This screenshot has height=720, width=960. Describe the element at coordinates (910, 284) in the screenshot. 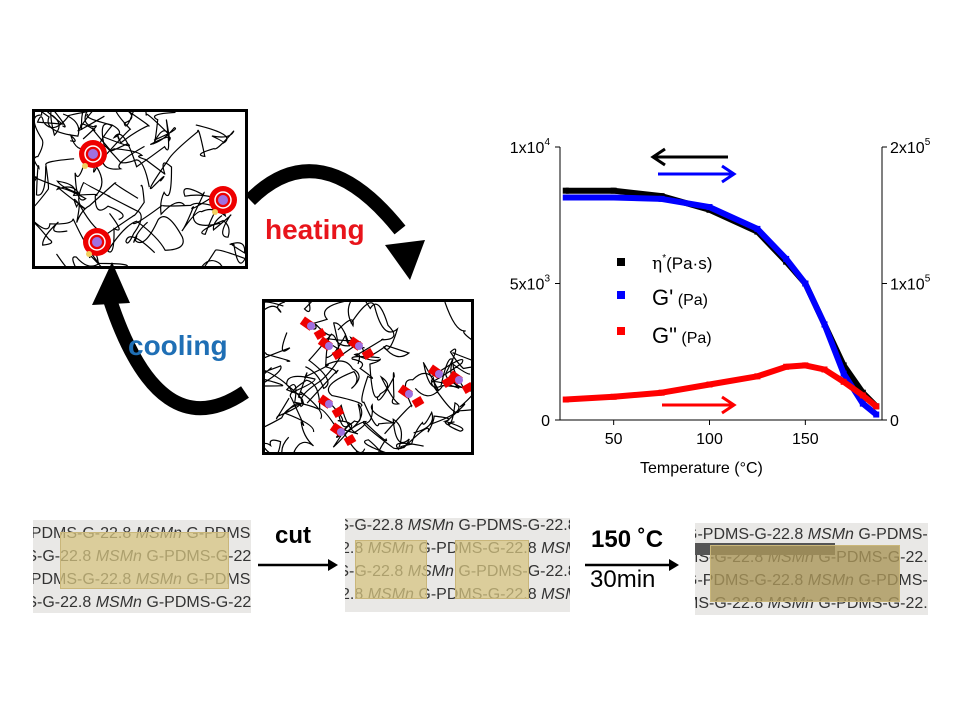

I see `right-axis-tick-label: 1x10⁵` at that location.